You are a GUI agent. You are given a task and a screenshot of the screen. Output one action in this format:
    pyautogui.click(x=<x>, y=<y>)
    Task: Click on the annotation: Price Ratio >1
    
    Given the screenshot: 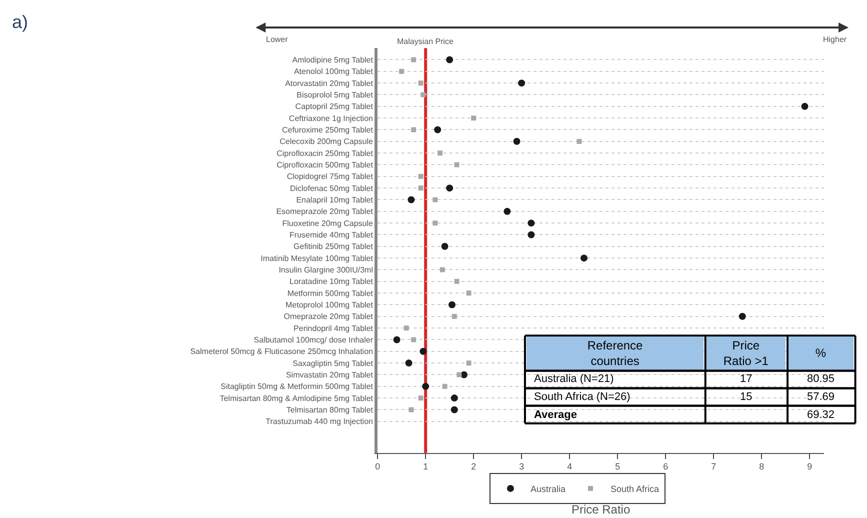 What is the action you would take?
    pyautogui.click(x=746, y=353)
    